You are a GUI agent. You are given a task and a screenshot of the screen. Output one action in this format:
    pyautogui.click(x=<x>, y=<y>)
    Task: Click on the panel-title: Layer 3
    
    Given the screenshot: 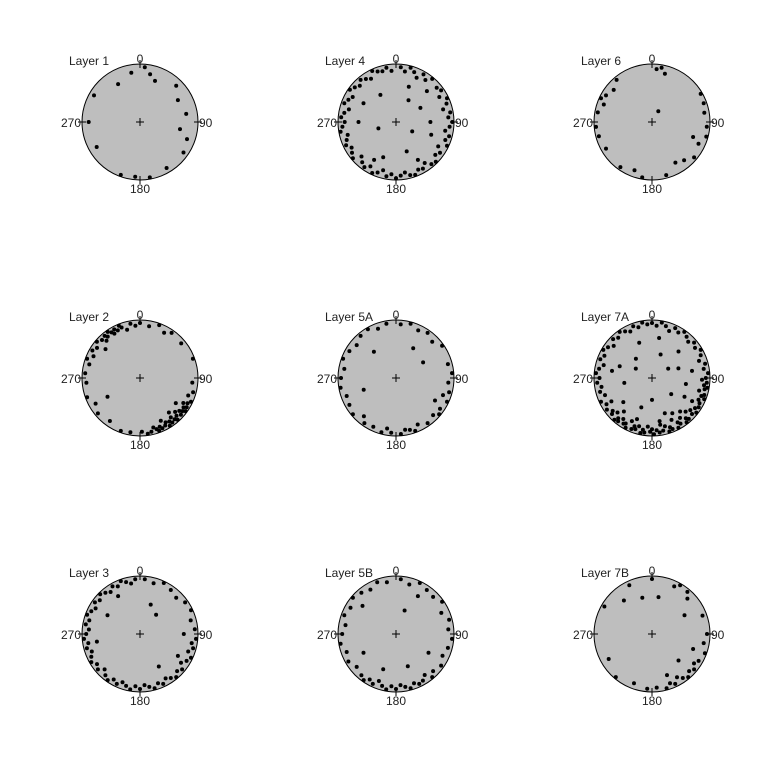 What is the action you would take?
    pyautogui.click(x=89, y=573)
    